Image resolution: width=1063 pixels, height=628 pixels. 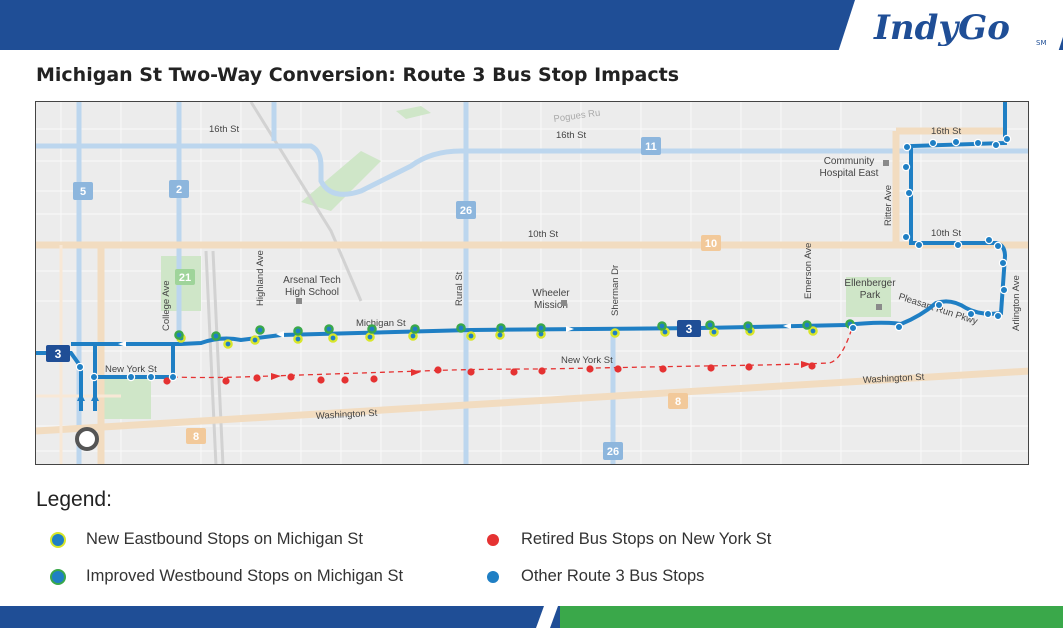 I want to click on route-3-direction-arrows, so click(x=88, y=397).